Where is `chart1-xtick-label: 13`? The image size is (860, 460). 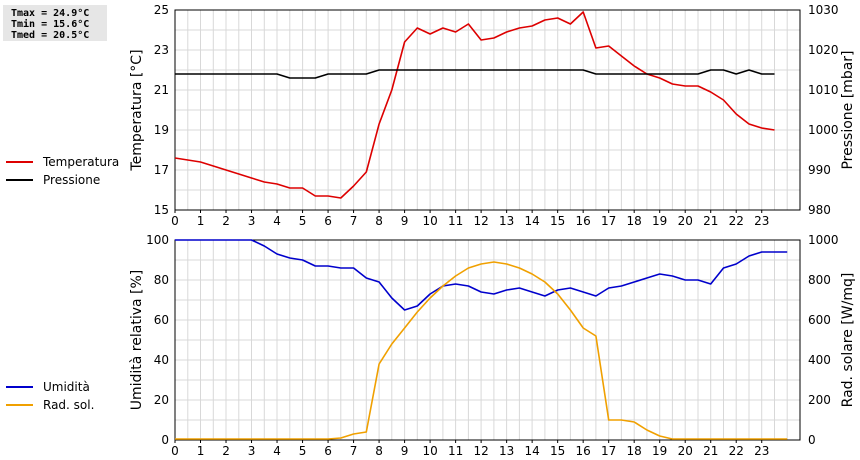 chart1-xtick-label: 13 is located at coordinates (506, 221).